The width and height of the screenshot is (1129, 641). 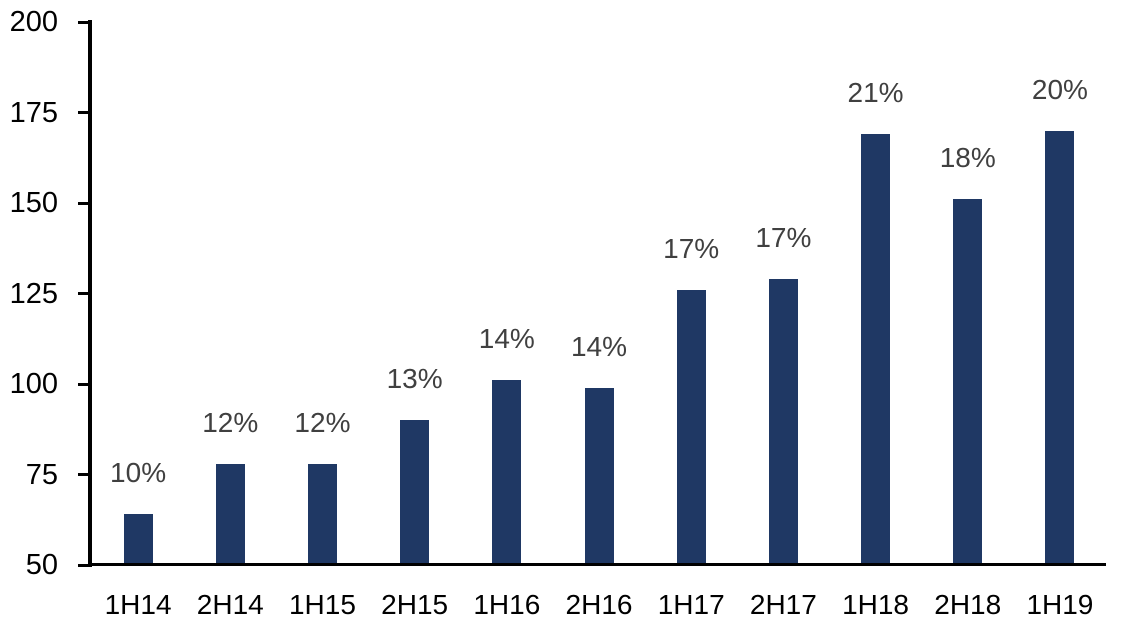 What do you see at coordinates (968, 382) in the screenshot?
I see `bar-2H18` at bounding box center [968, 382].